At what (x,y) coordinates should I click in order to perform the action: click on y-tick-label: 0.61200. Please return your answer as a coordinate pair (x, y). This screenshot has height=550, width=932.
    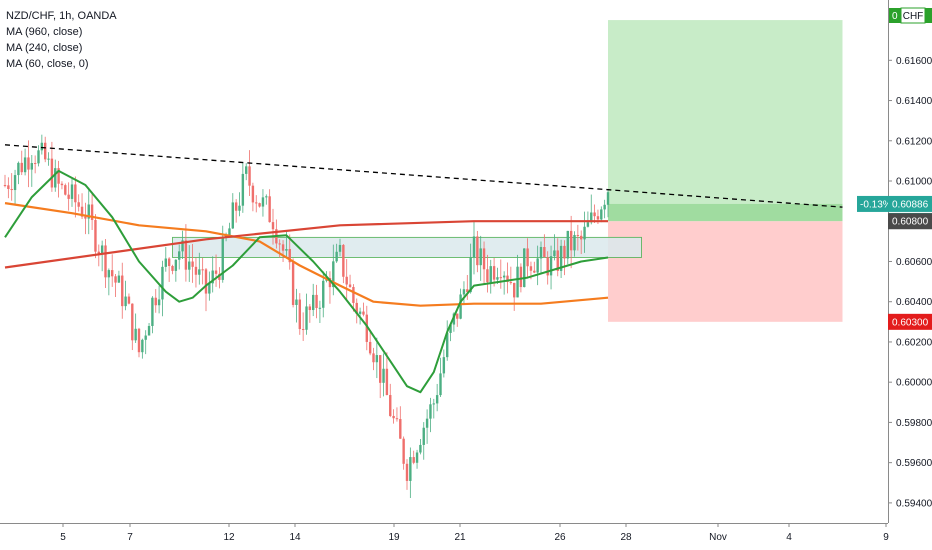
    Looking at the image, I should click on (914, 141).